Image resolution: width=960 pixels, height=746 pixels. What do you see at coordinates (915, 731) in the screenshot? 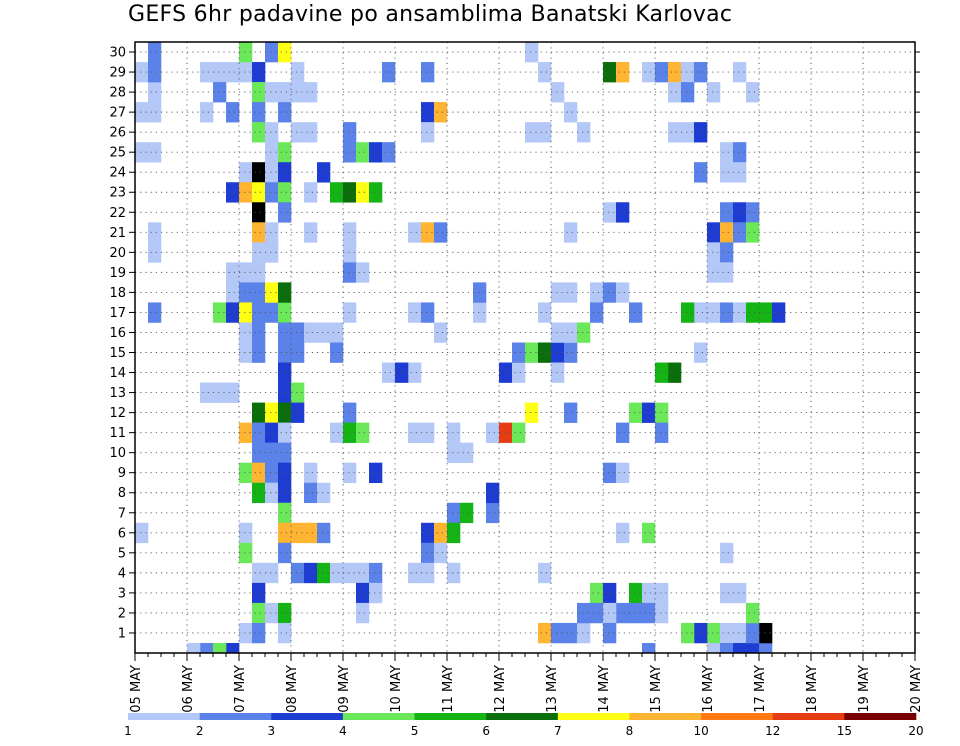
I see `colorbar-label: 20` at bounding box center [915, 731].